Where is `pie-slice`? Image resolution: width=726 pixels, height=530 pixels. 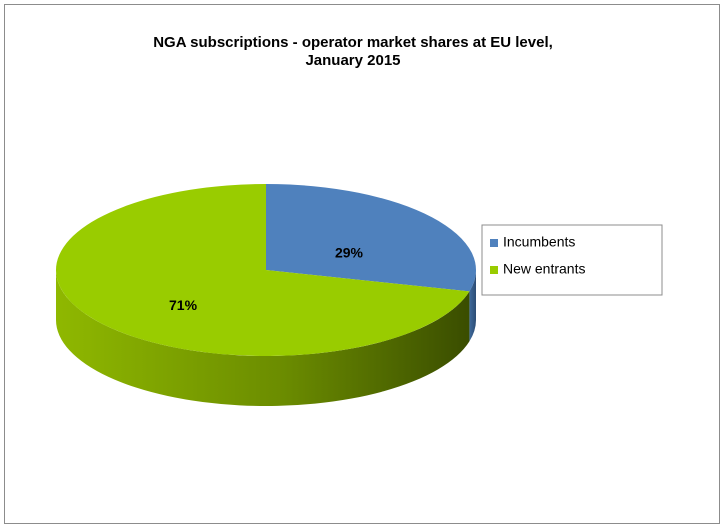
pie-slice is located at coordinates (371, 238).